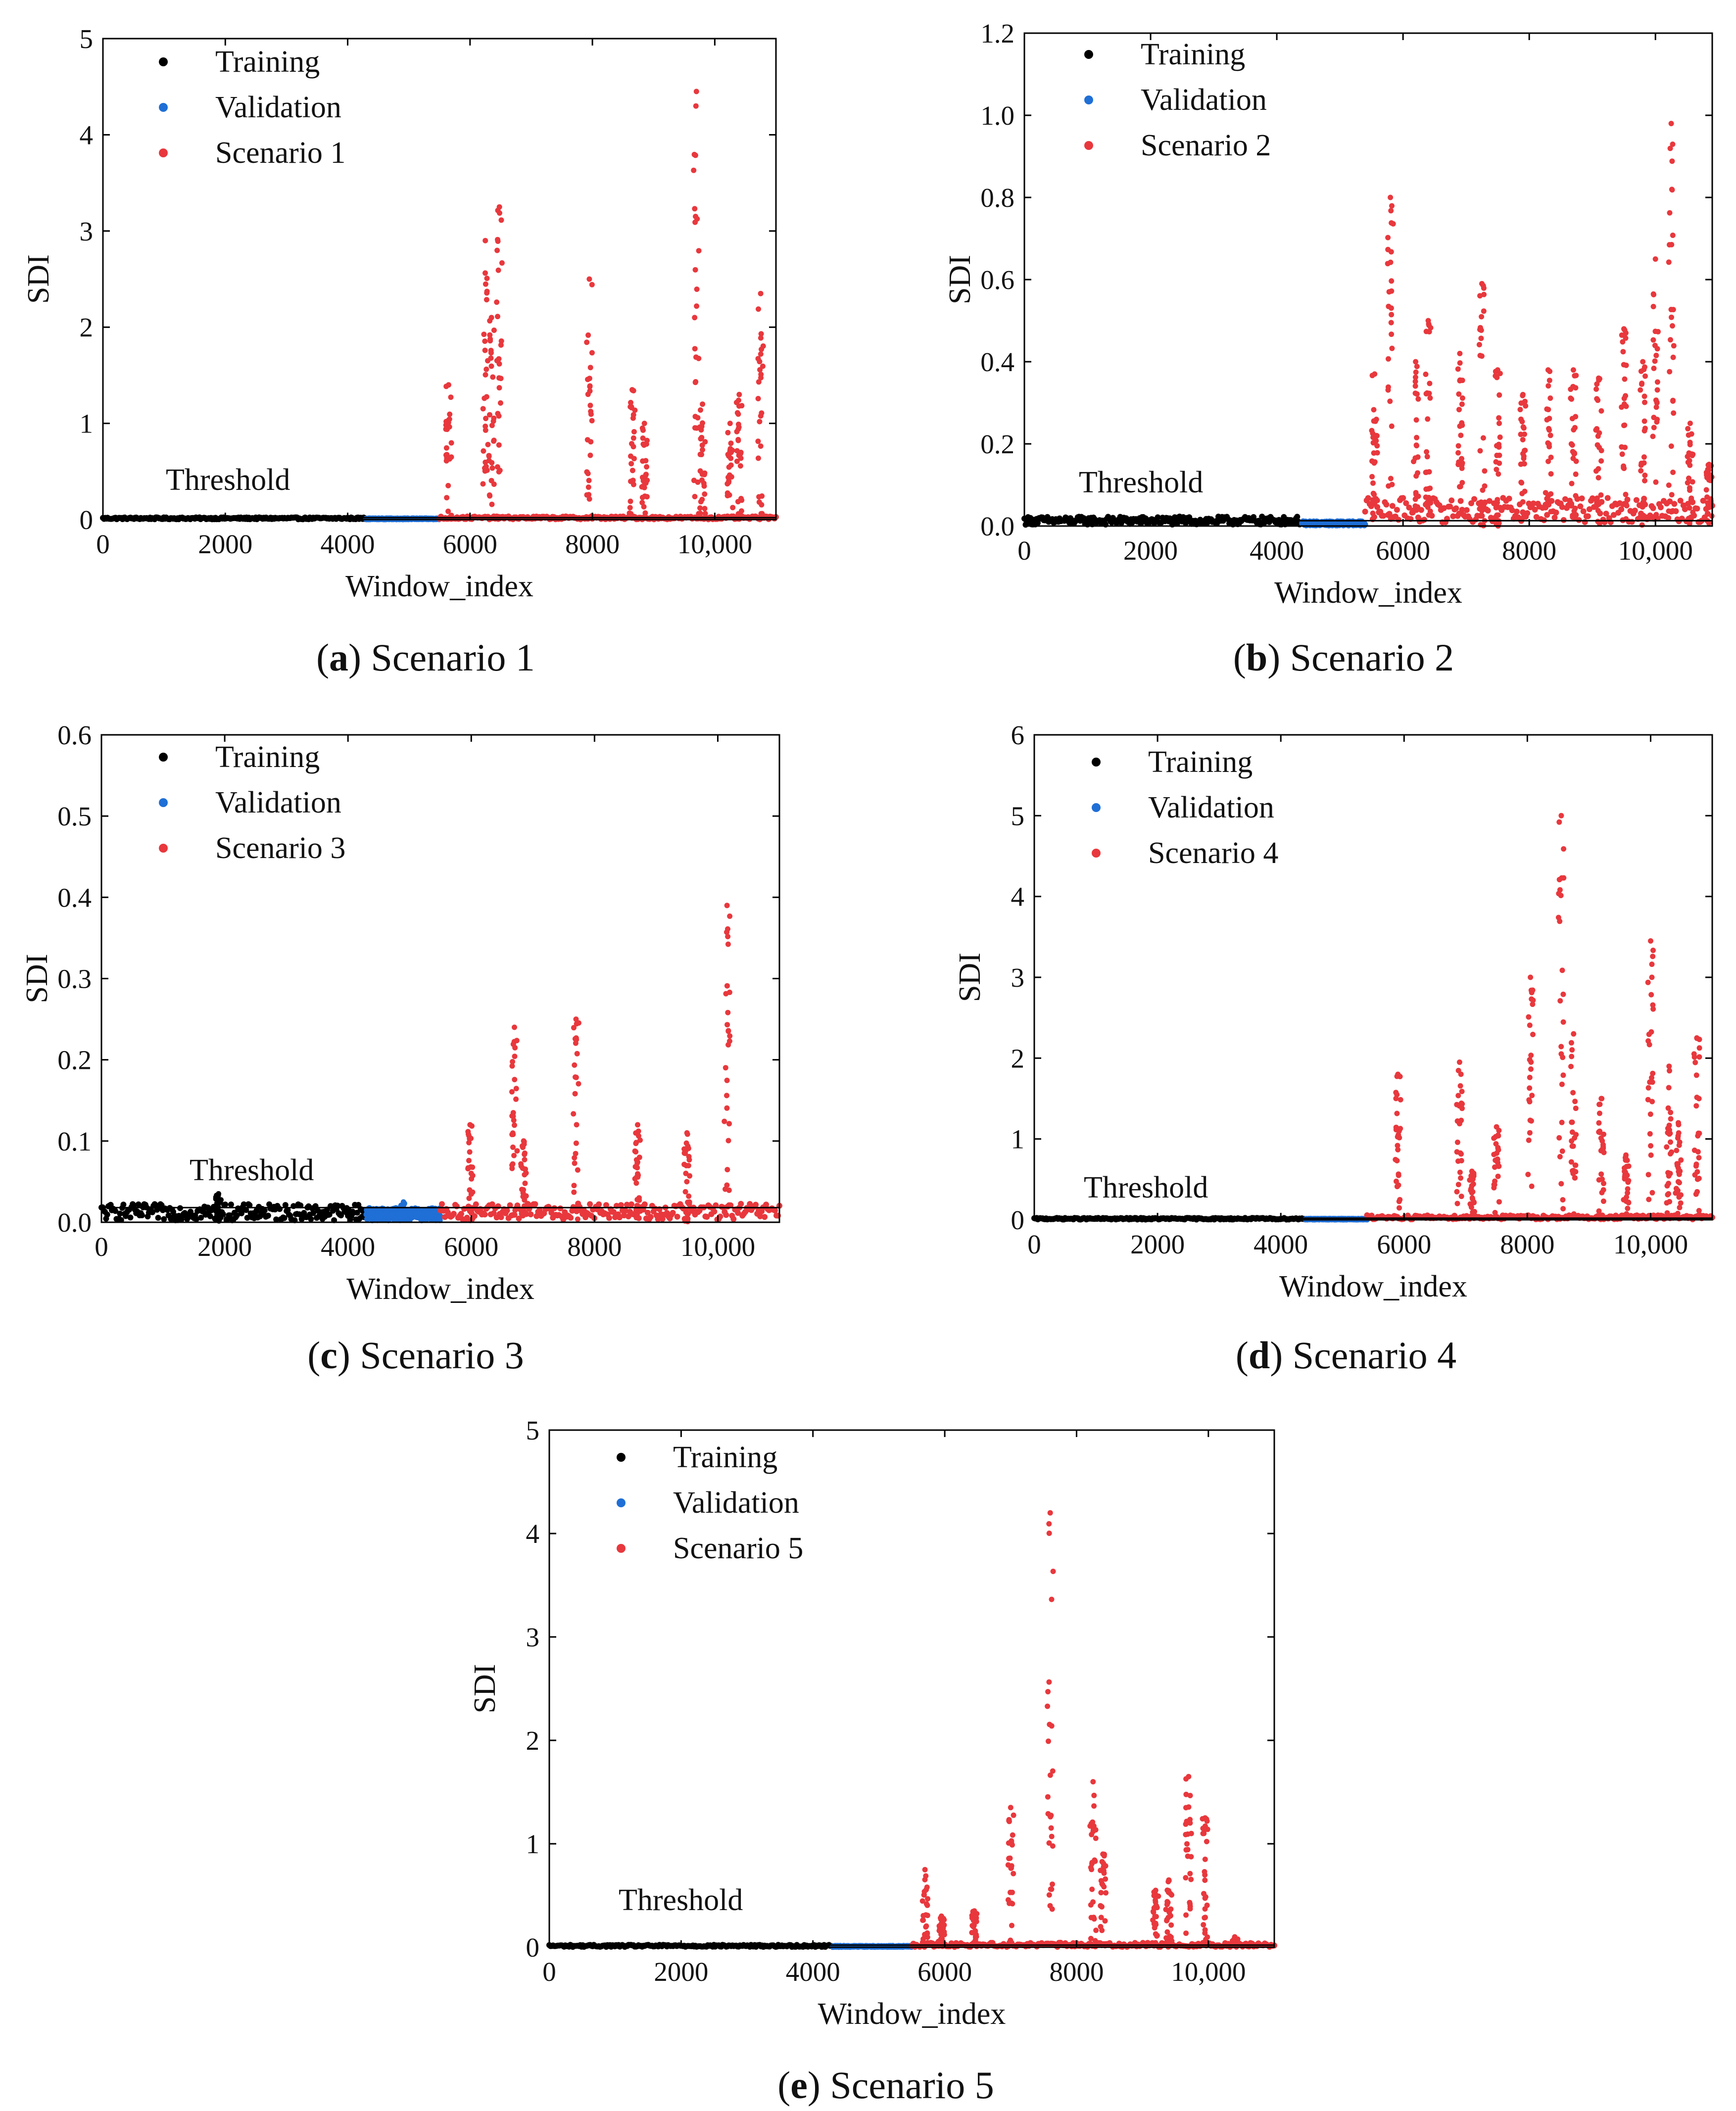 This screenshot has width=1736, height=2111. What do you see at coordinates (997, 526) in the screenshot?
I see `y-tick-label: 0.0` at bounding box center [997, 526].